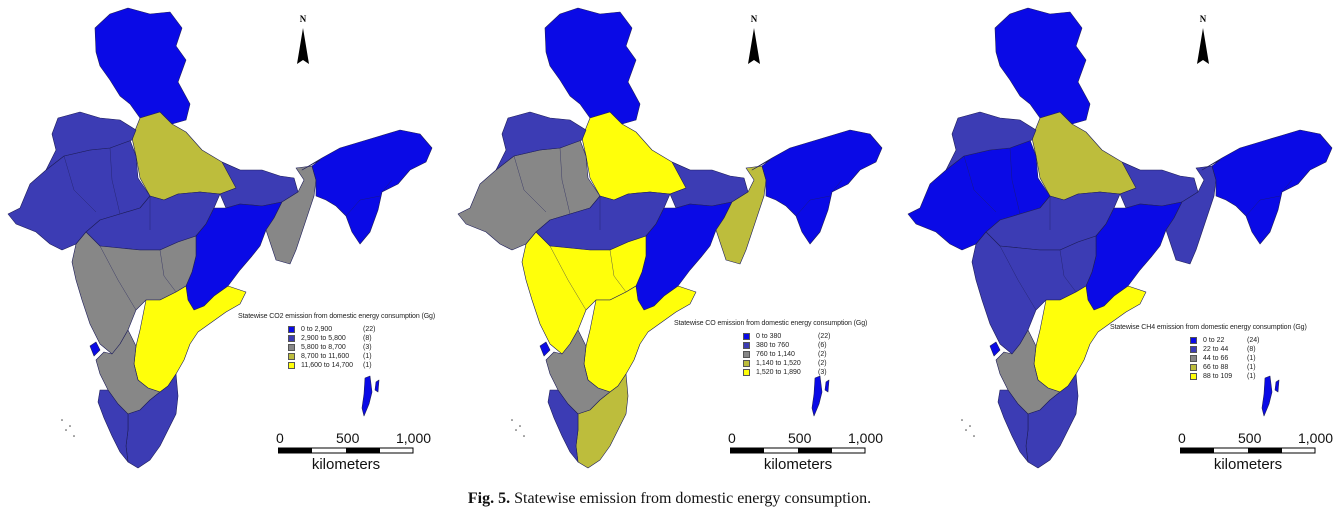  I want to click on legend-item: 44 to 66 (1), so click(1248, 358).